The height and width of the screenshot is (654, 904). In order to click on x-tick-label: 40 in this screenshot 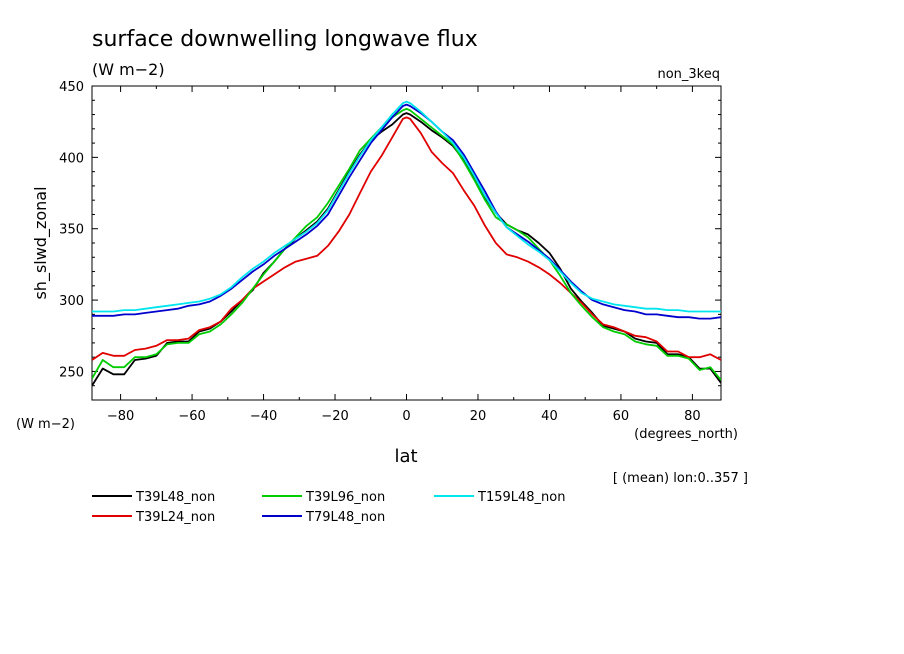, I will do `click(549, 416)`.